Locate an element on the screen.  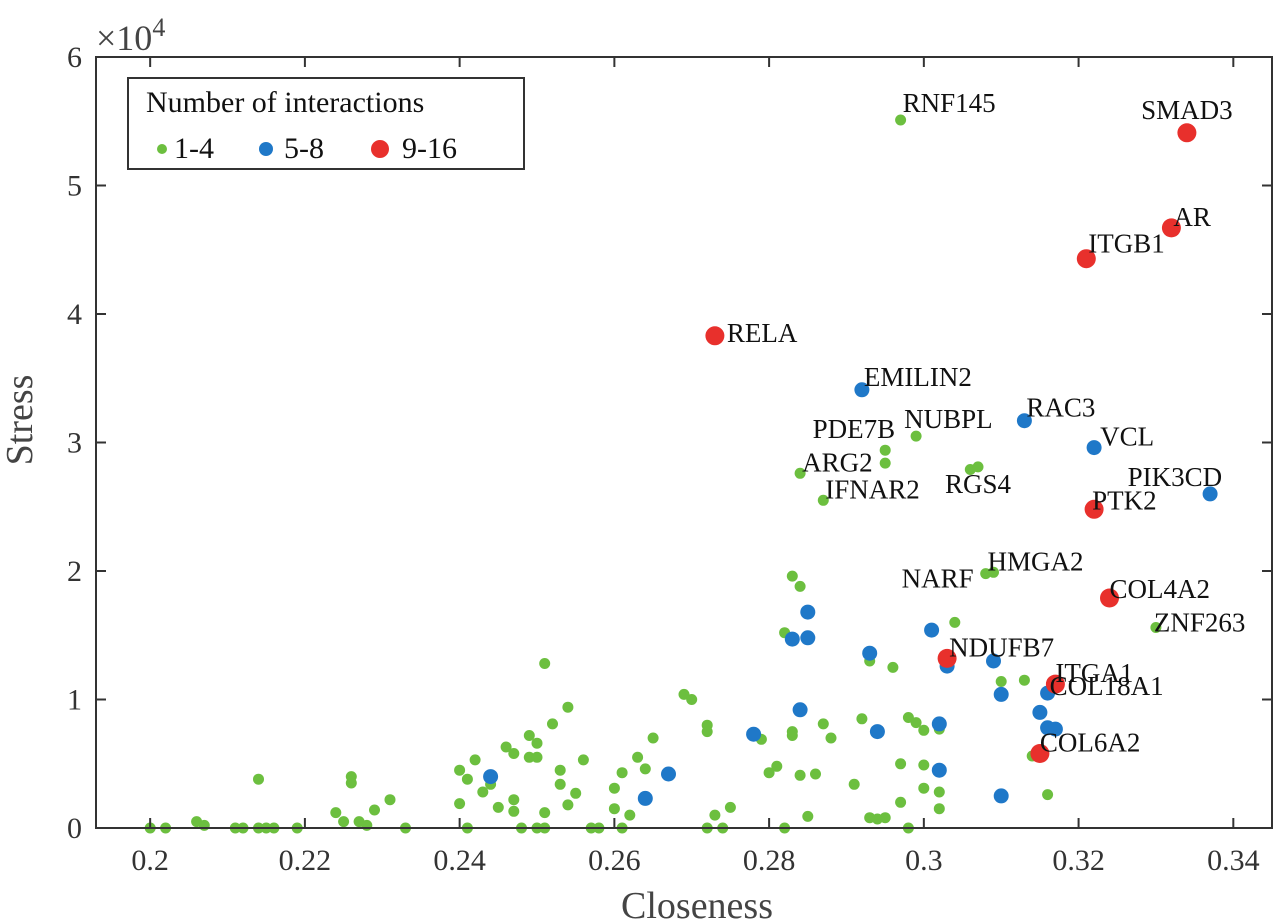
legend: Number of interactions 1-4 5-8 9-16 is located at coordinates (326, 123).